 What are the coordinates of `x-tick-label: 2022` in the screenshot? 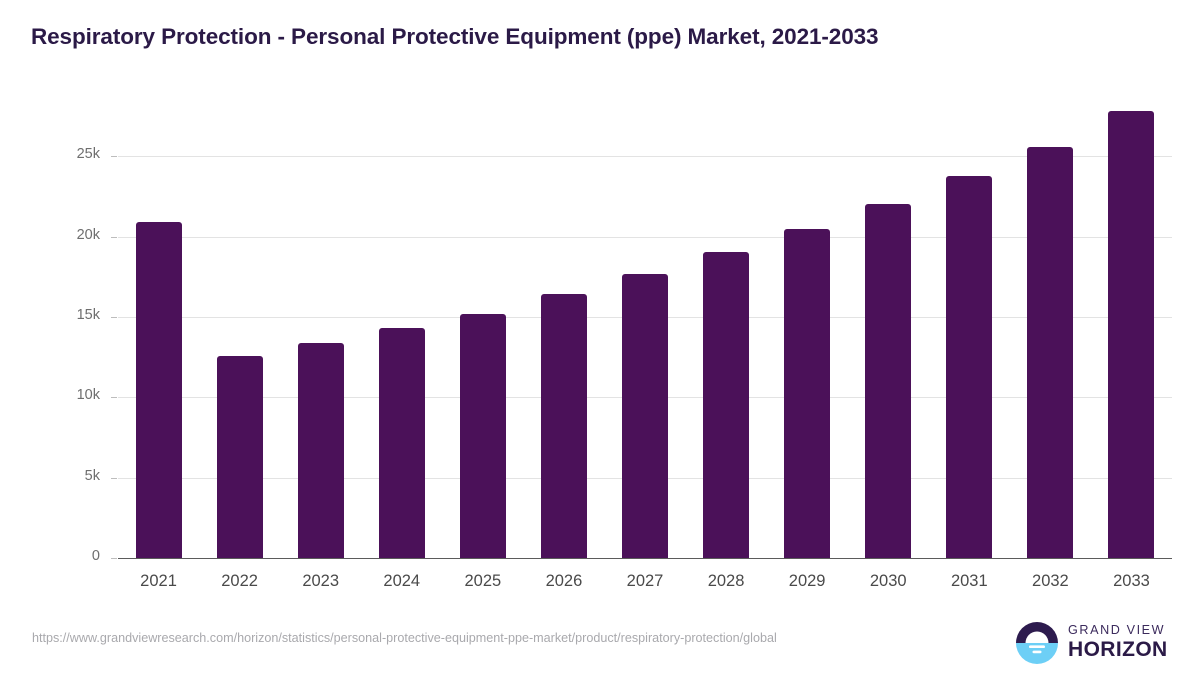 It's located at (239, 581).